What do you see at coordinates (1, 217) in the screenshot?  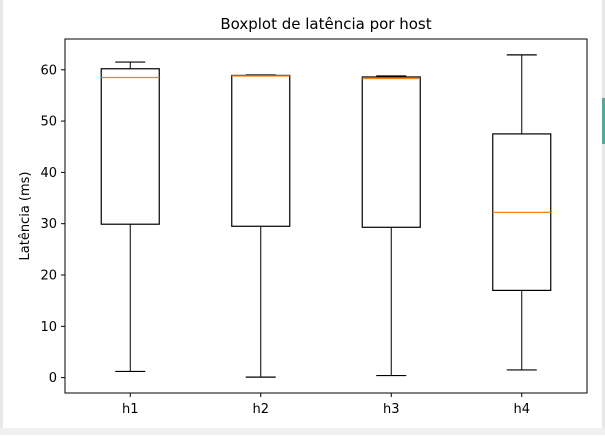 I see `window-edge-left` at bounding box center [1, 217].